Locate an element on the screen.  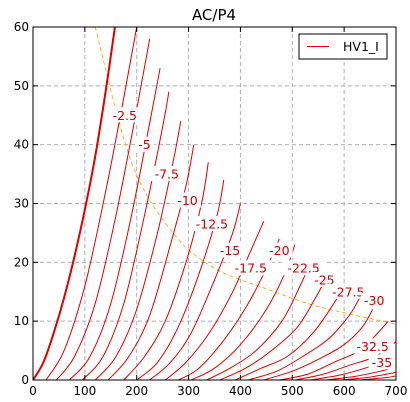
curve-label: -10 is located at coordinates (187, 200).